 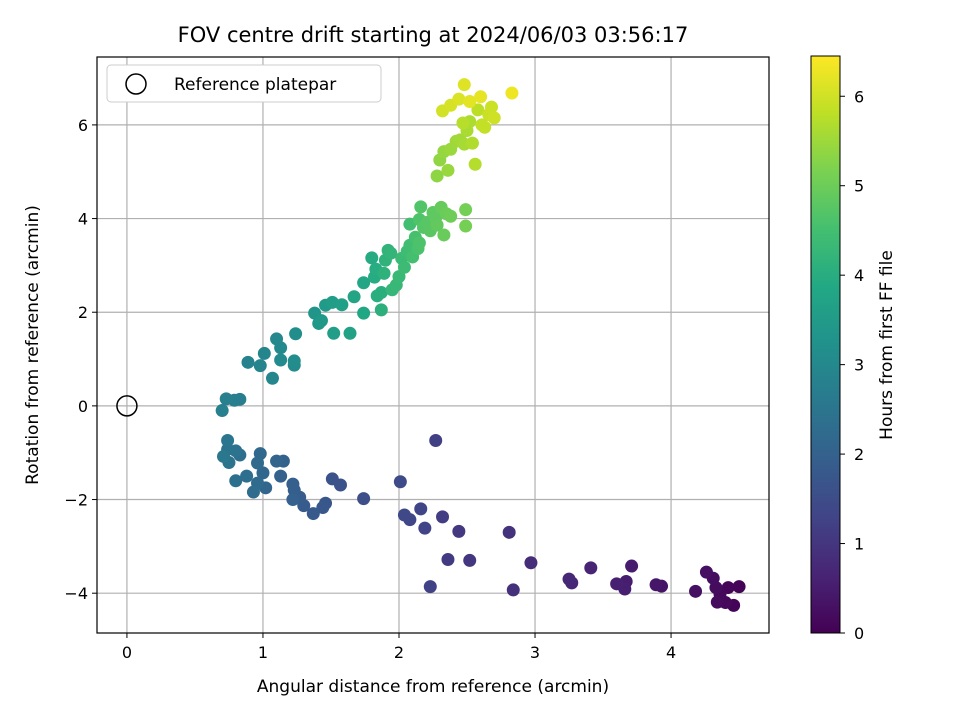 I want to click on legend: Reference platepar, so click(x=244, y=83).